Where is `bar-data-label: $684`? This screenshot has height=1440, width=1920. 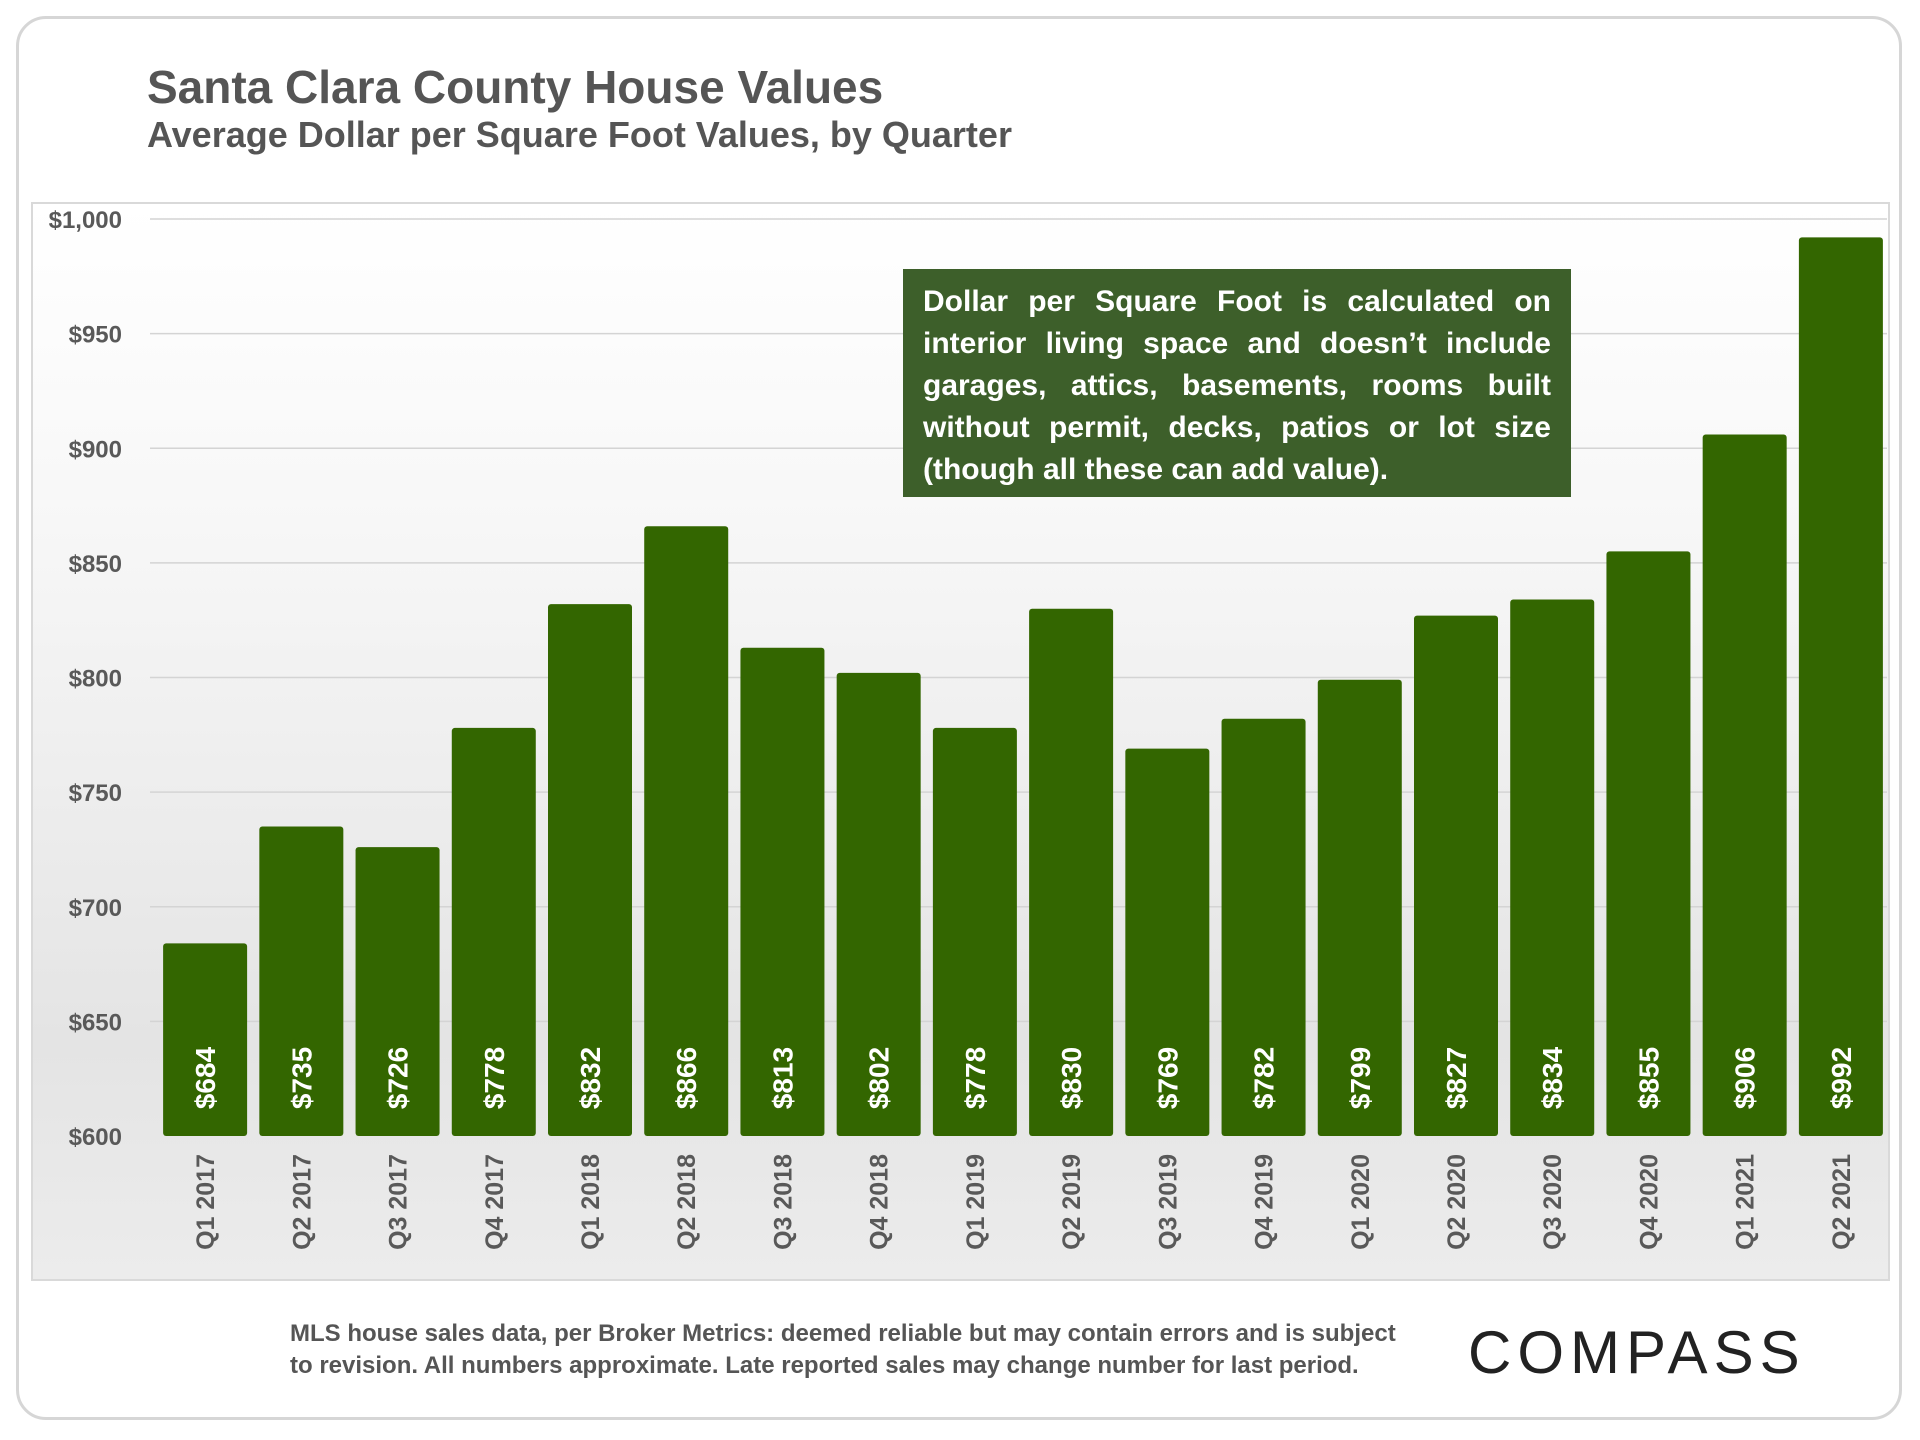 bar-data-label: $684 is located at coordinates (205, 1077).